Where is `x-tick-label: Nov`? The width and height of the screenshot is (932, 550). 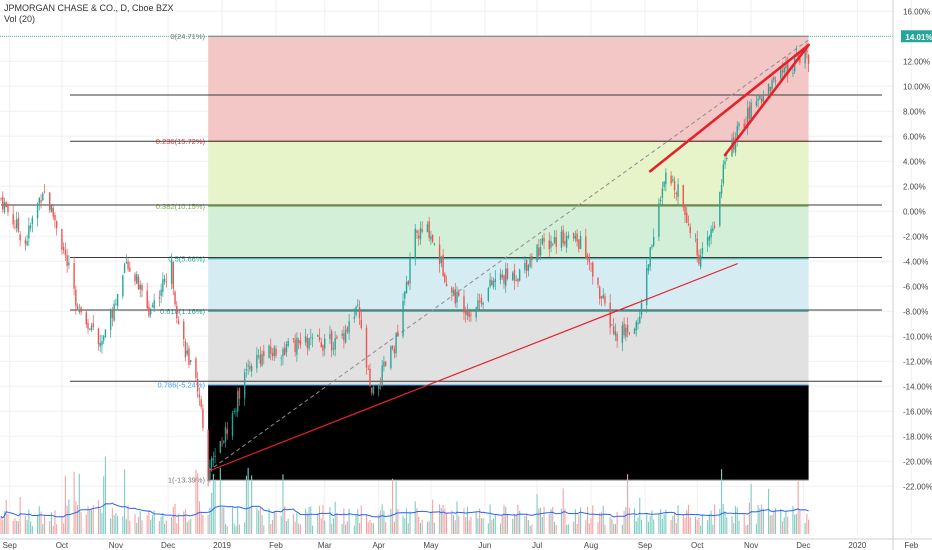
x-tick-label: Nov is located at coordinates (116, 545).